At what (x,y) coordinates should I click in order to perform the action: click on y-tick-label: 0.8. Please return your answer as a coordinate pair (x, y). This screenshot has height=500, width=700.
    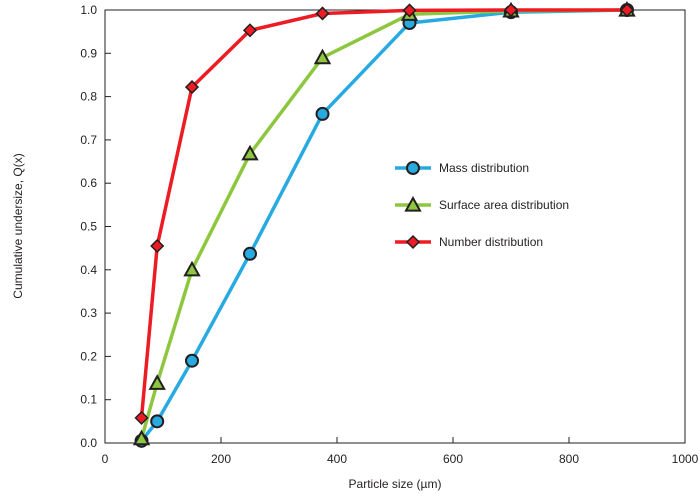
    Looking at the image, I should click on (88, 97).